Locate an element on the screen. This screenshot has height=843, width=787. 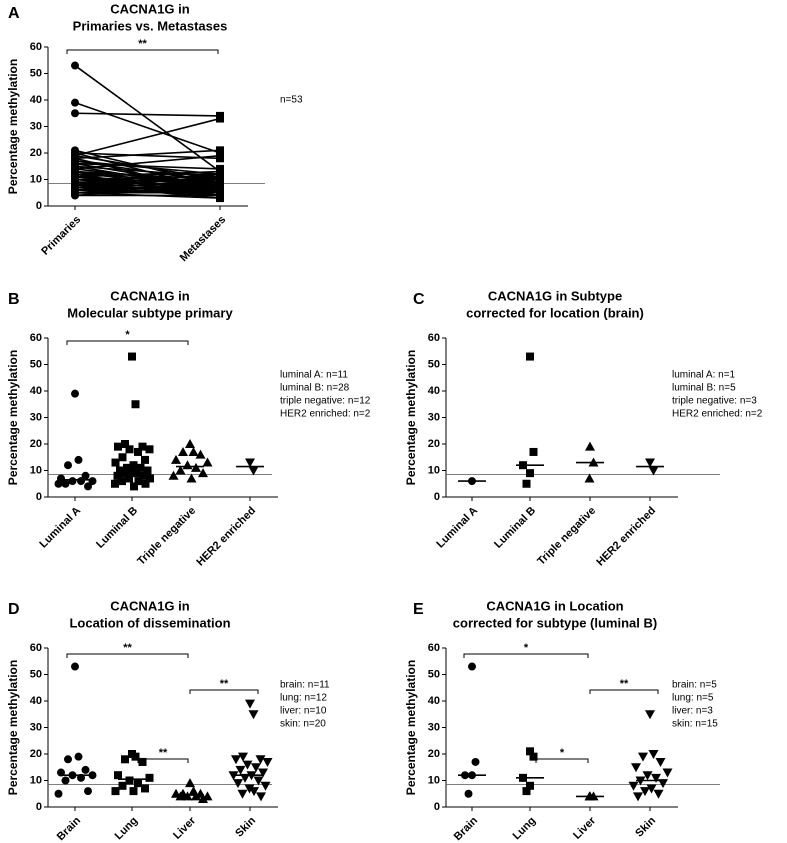
annotation: HER2 enriched: n=2 is located at coordinates (325, 414).